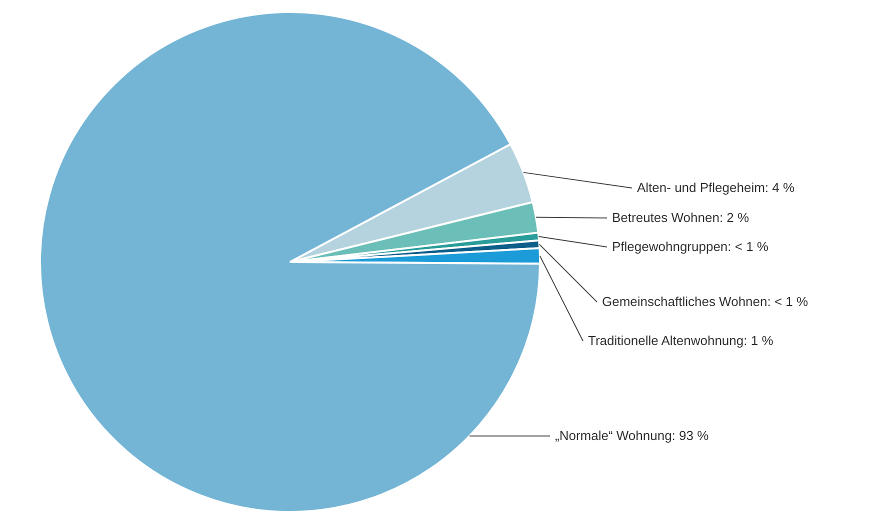 This screenshot has width=883, height=518. What do you see at coordinates (681, 340) in the screenshot?
I see `slice-label: Traditionelle Altenwohnung: 1 %` at bounding box center [681, 340].